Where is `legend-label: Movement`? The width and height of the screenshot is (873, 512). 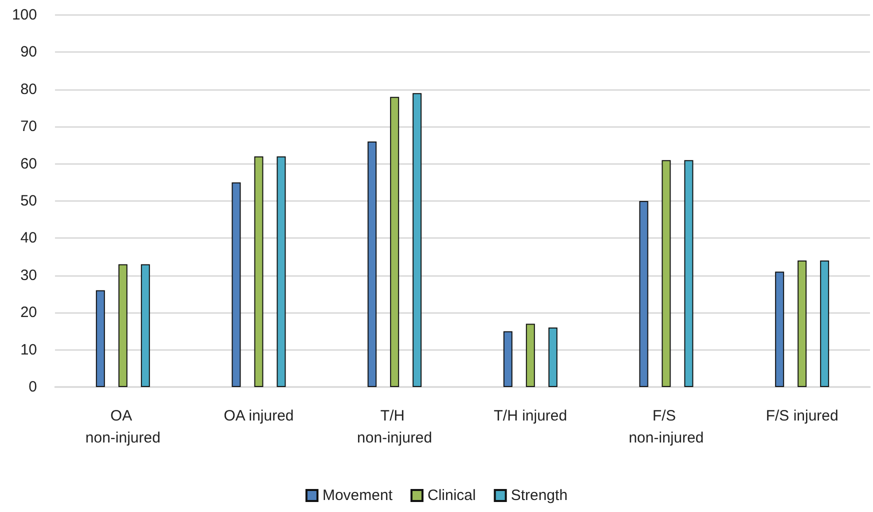 legend-label: Movement is located at coordinates (358, 495).